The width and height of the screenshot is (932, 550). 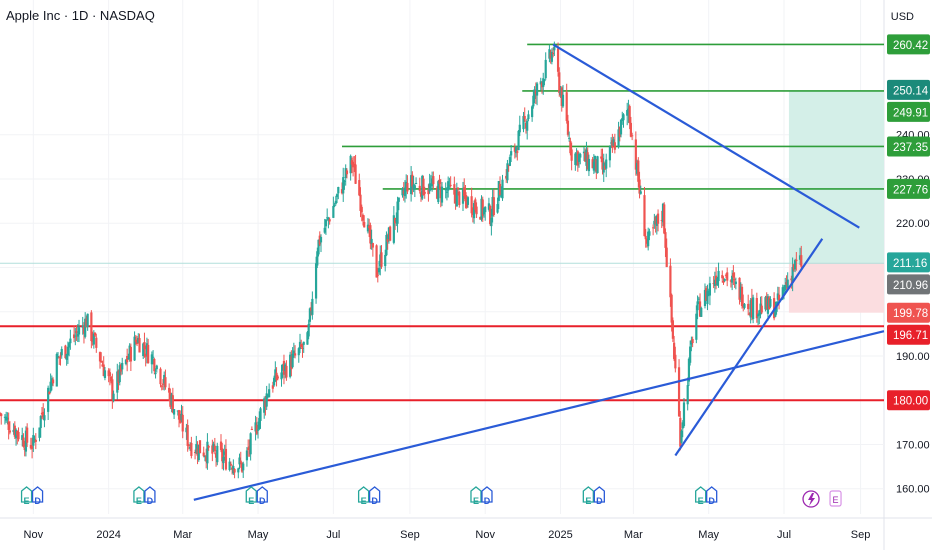 What do you see at coordinates (108, 535) in the screenshot?
I see `x-tick-label: 2024` at bounding box center [108, 535].